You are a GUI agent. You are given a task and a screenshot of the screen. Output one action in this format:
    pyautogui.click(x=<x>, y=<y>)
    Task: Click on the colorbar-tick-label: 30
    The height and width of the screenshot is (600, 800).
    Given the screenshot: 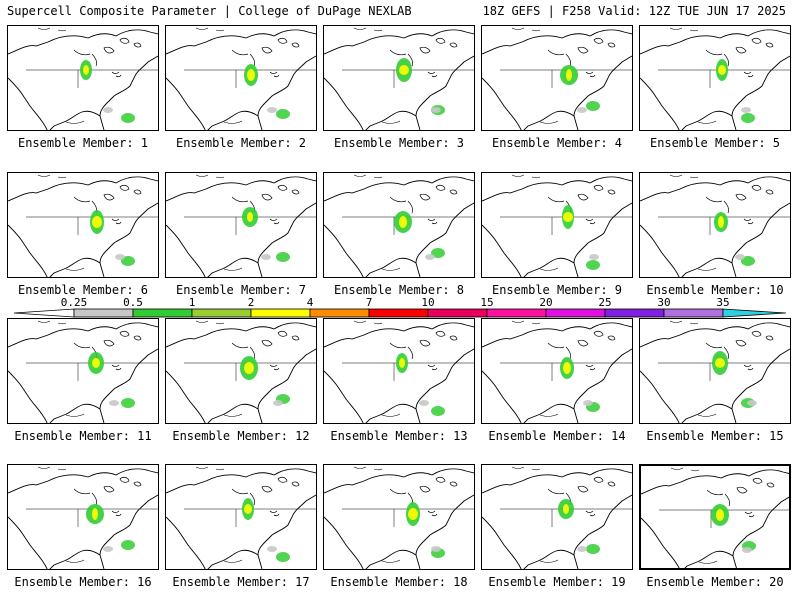 What is the action you would take?
    pyautogui.click(x=663, y=302)
    